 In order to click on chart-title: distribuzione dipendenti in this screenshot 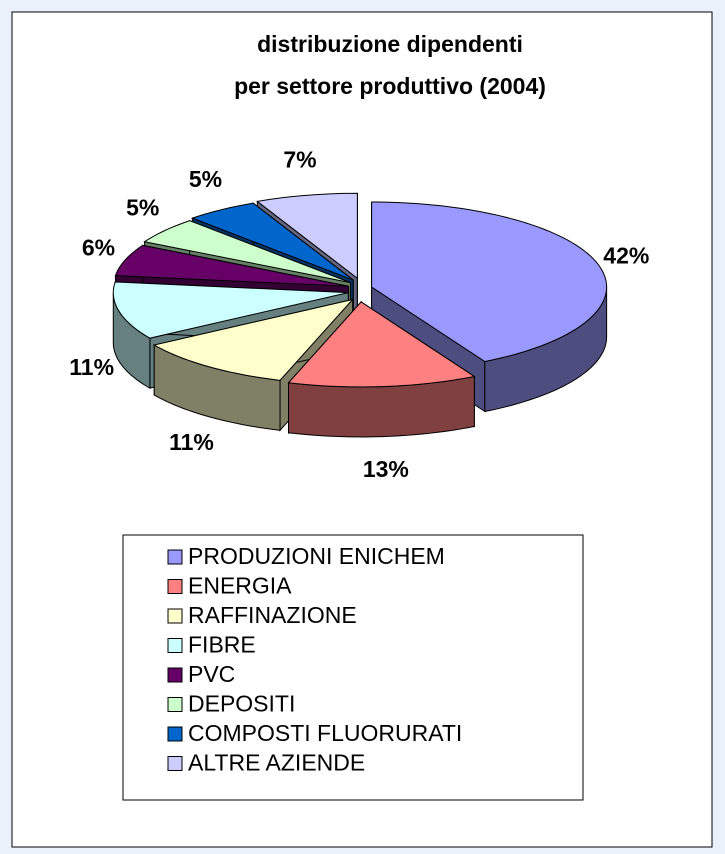, I will do `click(390, 44)`.